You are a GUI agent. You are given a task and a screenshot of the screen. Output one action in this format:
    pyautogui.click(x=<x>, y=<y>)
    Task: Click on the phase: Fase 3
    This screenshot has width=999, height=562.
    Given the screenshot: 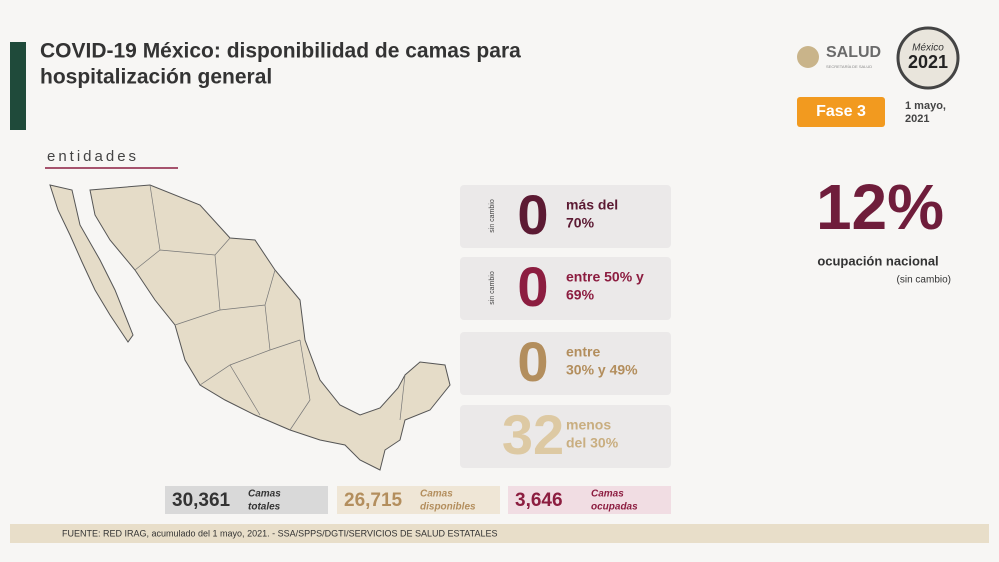 What is the action you would take?
    pyautogui.click(x=841, y=111)
    